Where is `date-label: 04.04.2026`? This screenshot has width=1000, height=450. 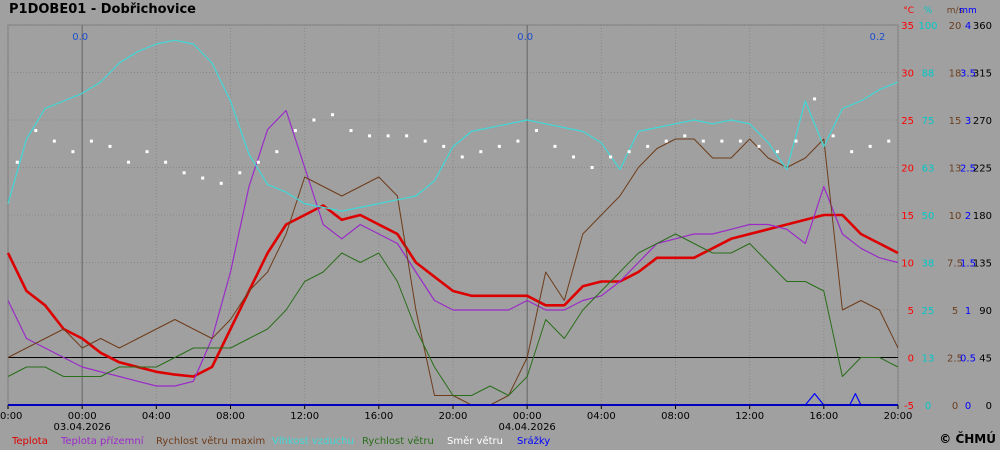 date-label: 04.04.2026 is located at coordinates (527, 427).